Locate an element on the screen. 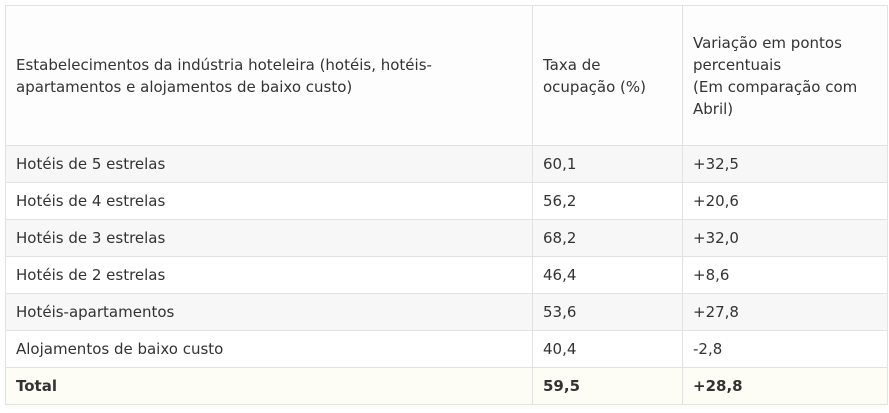 This screenshot has height=413, width=889. table-row: Hotéis de 4 estrelas 56,2 +20,6 is located at coordinates (446, 201).